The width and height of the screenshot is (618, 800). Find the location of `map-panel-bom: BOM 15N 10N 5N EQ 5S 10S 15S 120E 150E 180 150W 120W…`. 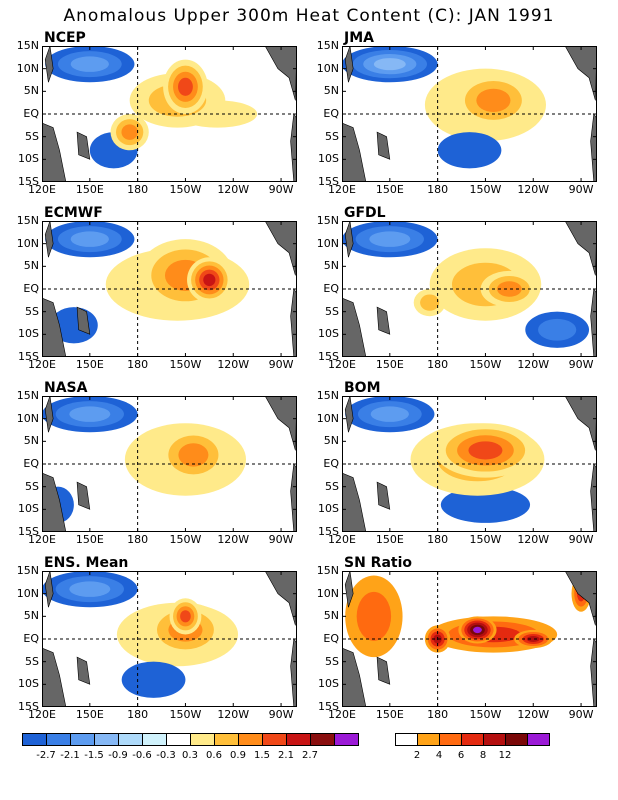

map-panel-bom: BOM 15N 10N 5N EQ 5S 10S 15S 120E 150E 180 150W 120W… is located at coordinates (457, 463).